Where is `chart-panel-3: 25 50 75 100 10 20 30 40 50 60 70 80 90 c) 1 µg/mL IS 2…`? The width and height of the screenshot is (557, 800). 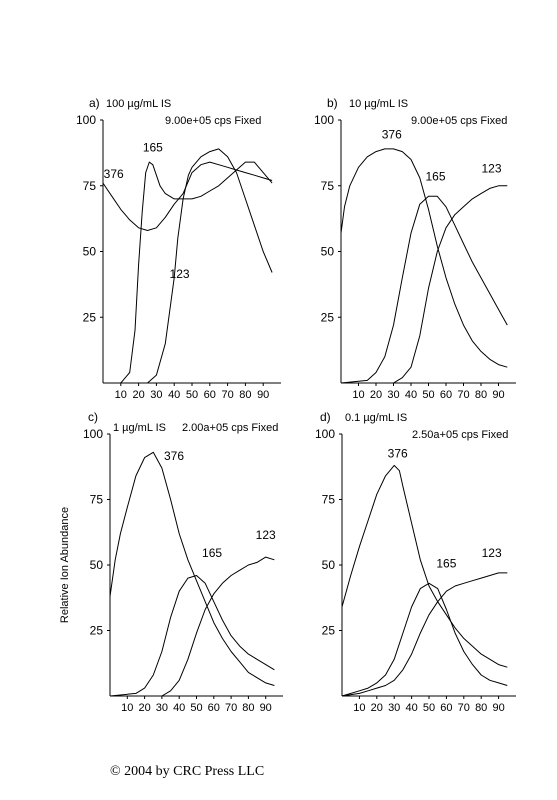
chart-panel-3: 25 50 75 100 10 20 30 40 50 60 70 80 90 c) 1 µg/mL IS 2… is located at coordinates (183, 562).